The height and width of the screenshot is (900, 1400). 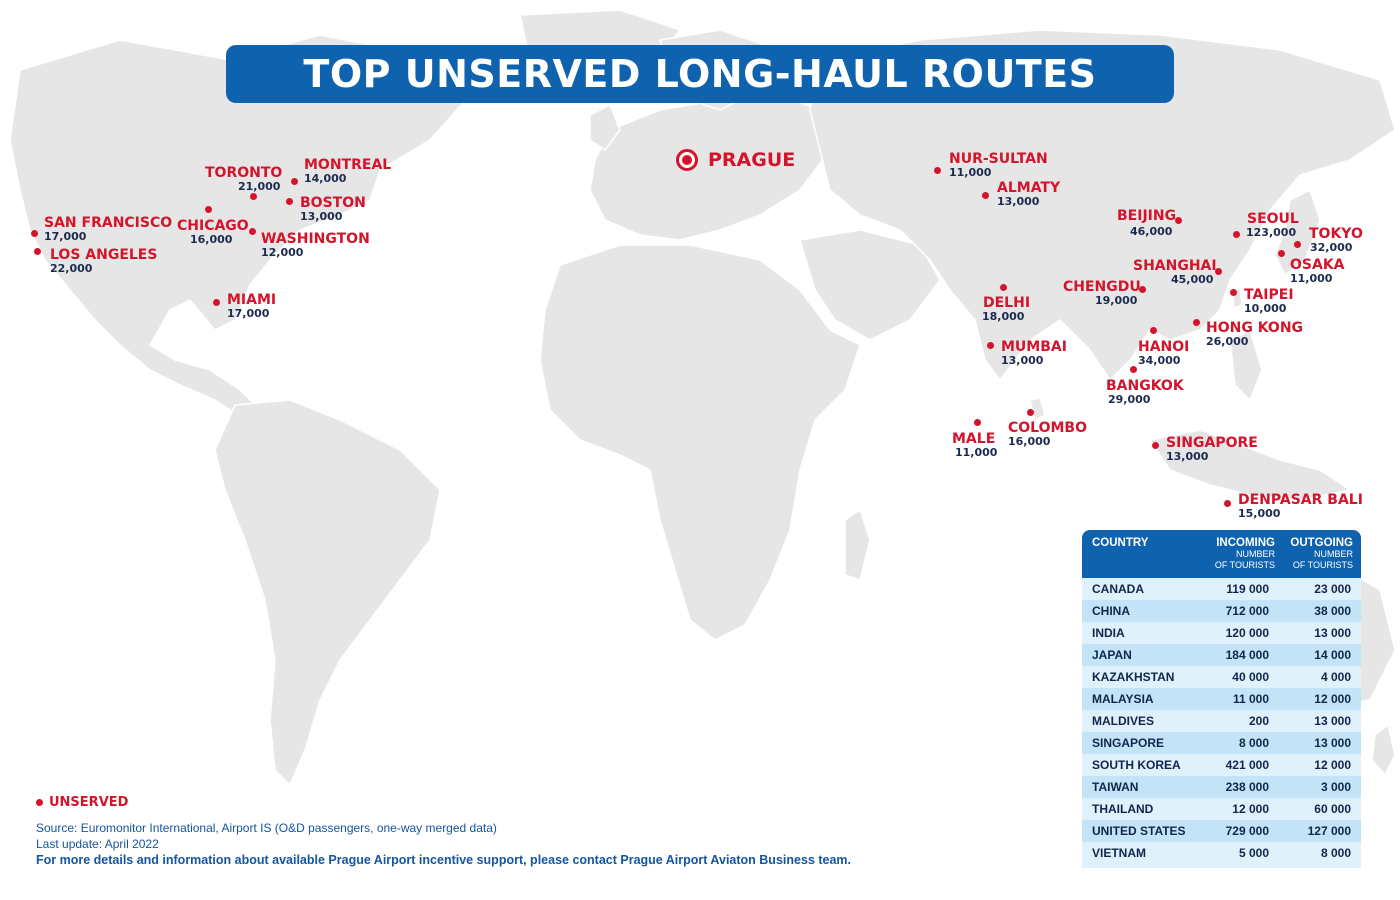 I want to click on table-row: JAPAN 184 000 14 000, so click(x=1221, y=655).